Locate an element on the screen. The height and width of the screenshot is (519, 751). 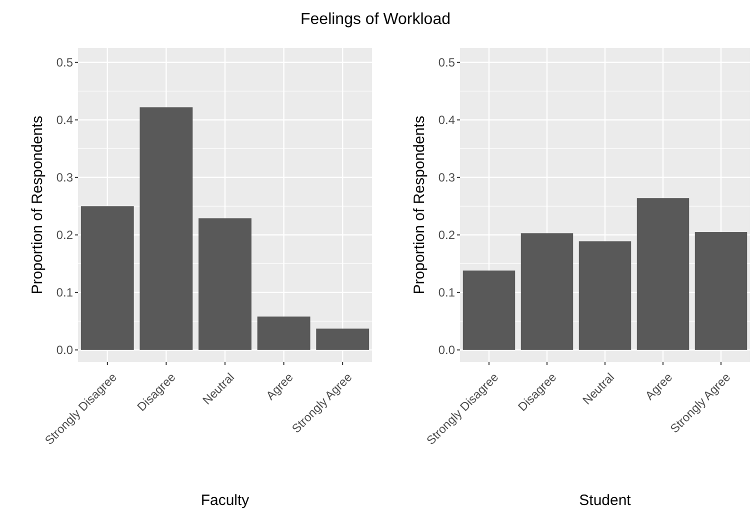
x-axis-title: Faculty is located at coordinates (225, 500).